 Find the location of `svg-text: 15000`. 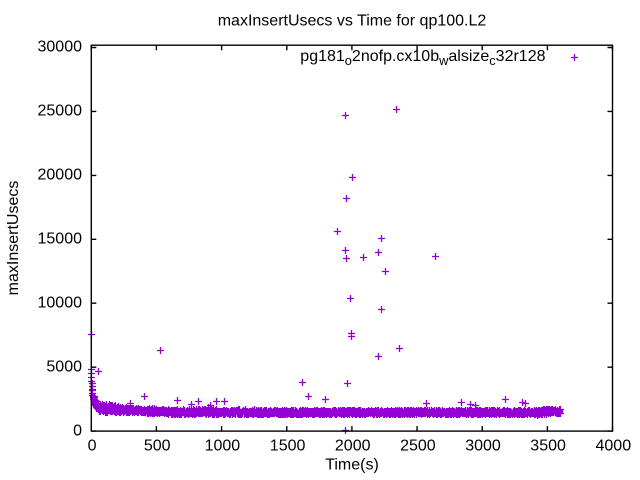

svg-text: 15000 is located at coordinates (60, 239).